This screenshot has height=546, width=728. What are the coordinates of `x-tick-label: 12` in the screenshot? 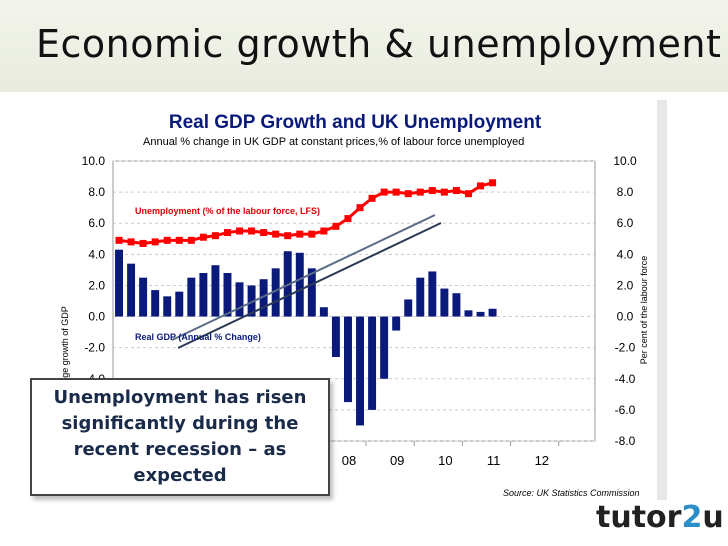 It's located at (542, 460).